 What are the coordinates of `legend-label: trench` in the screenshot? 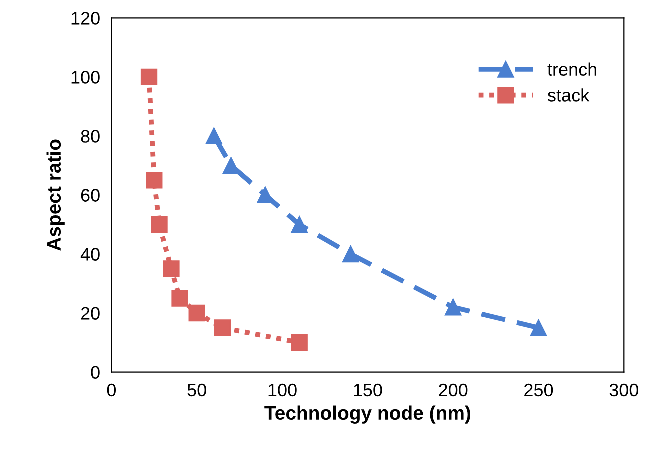 It's located at (572, 69).